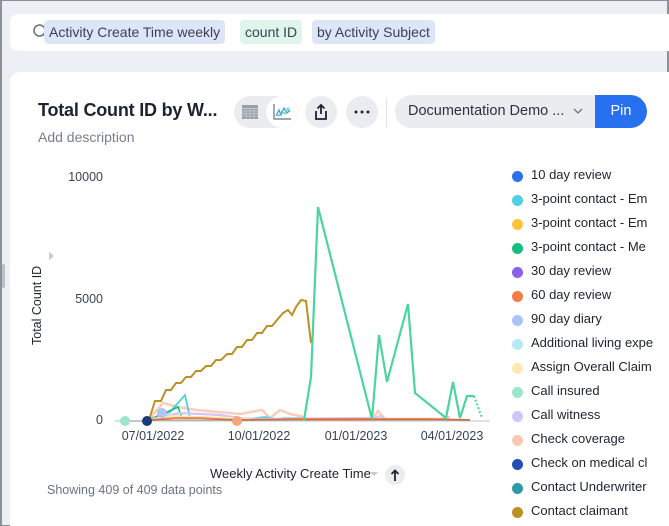  I want to click on legend-label: 3-point contact - Me, so click(588, 246).